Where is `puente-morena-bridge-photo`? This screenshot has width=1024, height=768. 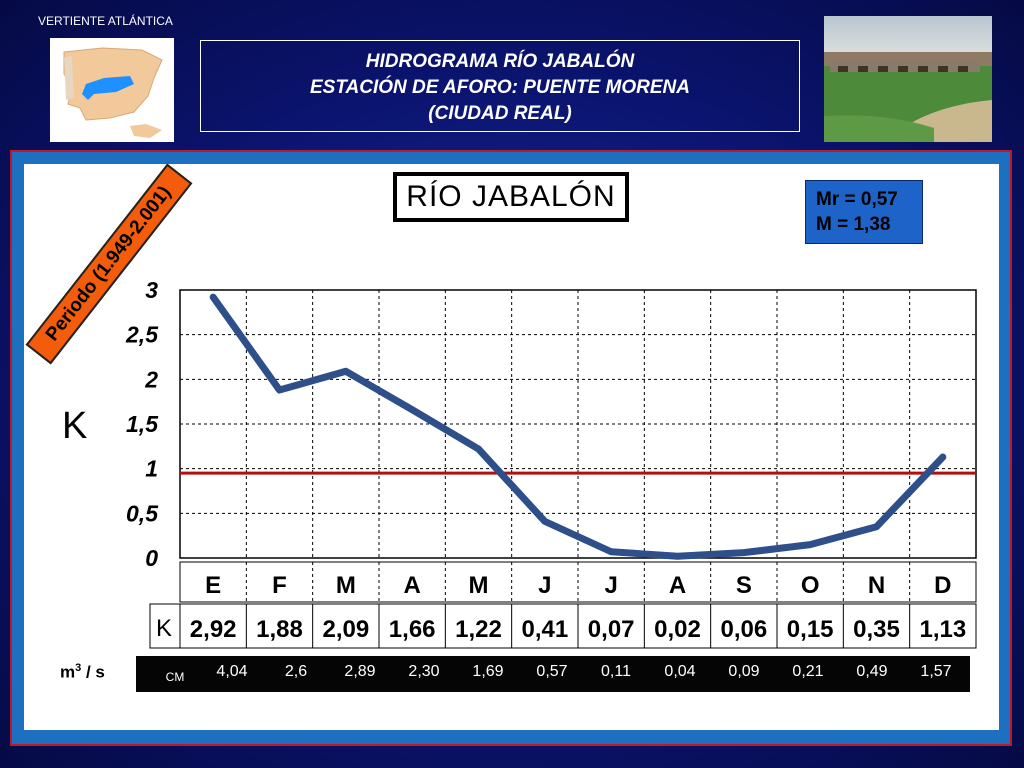 puente-morena-bridge-photo is located at coordinates (908, 79).